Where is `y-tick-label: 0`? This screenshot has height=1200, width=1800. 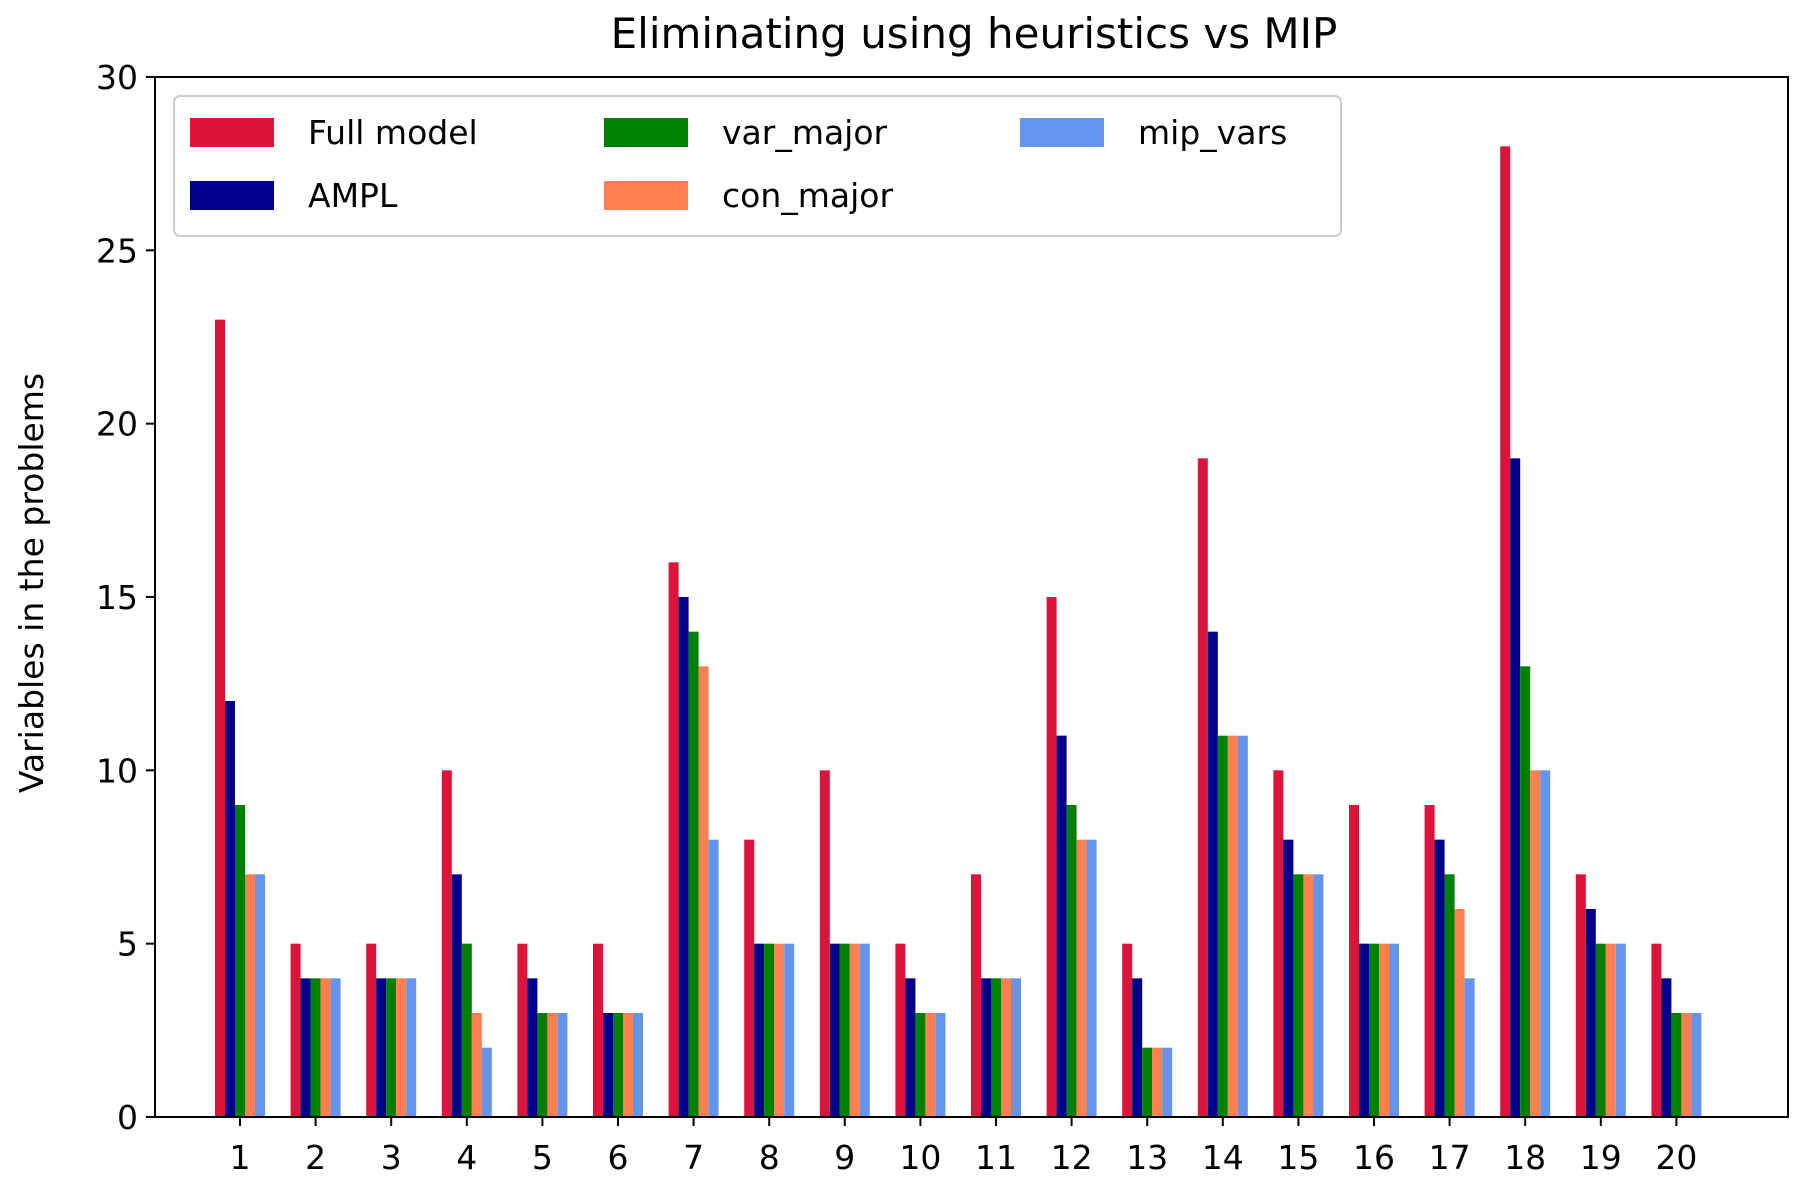
y-tick-label: 0 is located at coordinates (127, 1117).